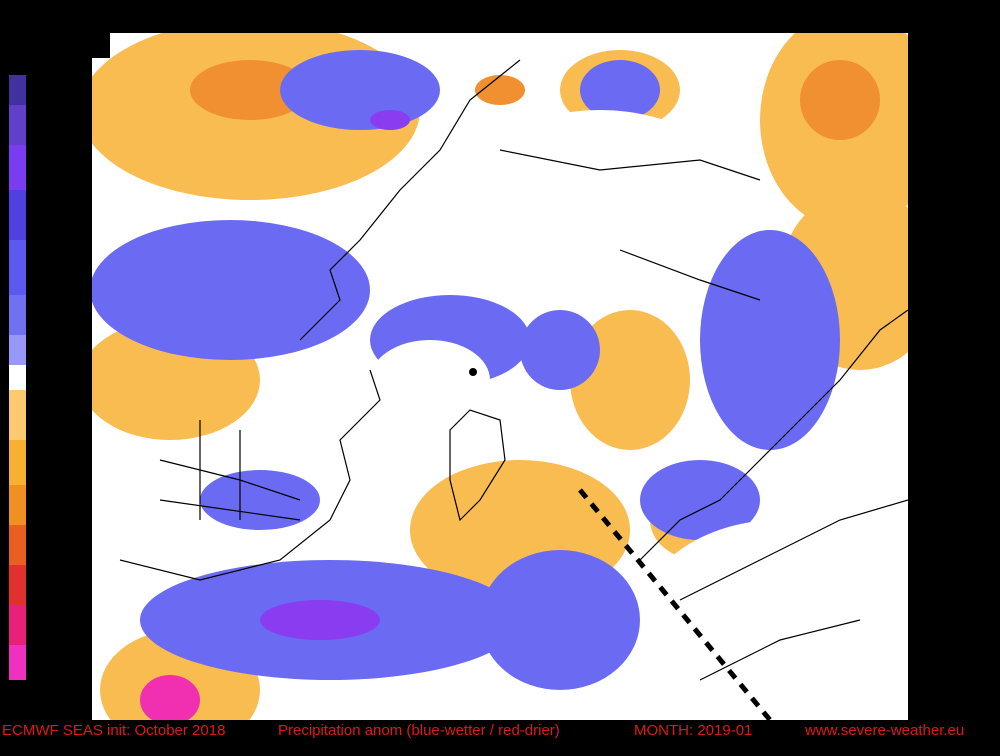 The image size is (1000, 756). What do you see at coordinates (114, 730) in the screenshot?
I see `model-label: ECMWF SEAS init: October 2018` at bounding box center [114, 730].